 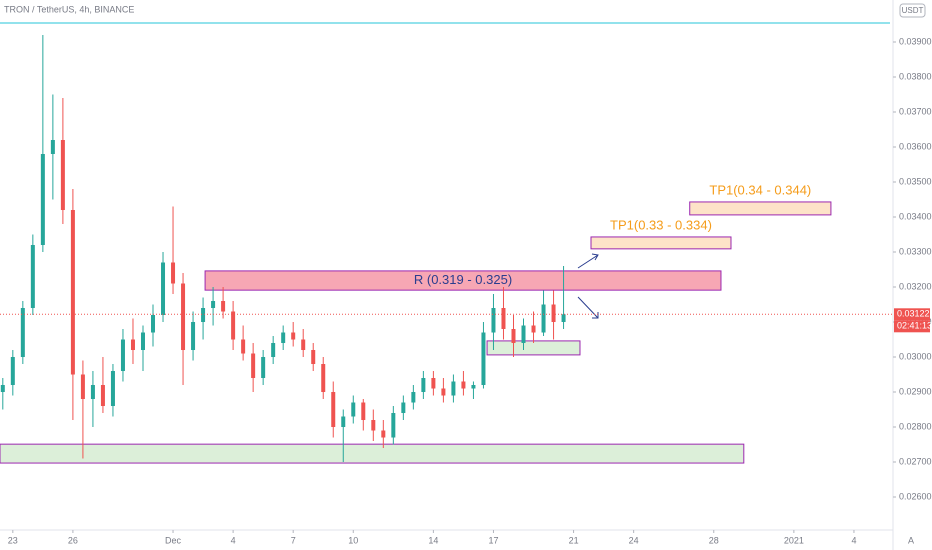 I want to click on x-tick-label: 21, so click(x=574, y=540).